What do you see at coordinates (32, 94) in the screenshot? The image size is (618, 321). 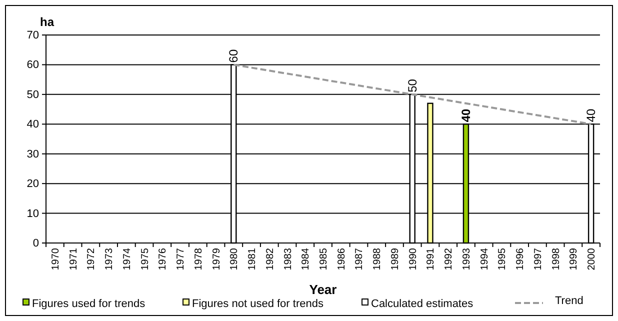 I see `y-tick-label: 50` at bounding box center [32, 94].